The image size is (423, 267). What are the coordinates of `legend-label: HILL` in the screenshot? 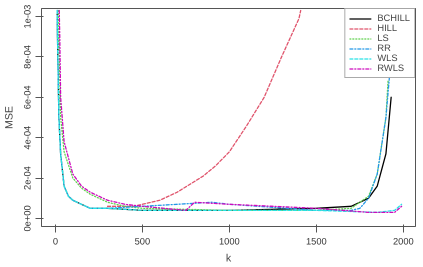 It's located at (387, 28).